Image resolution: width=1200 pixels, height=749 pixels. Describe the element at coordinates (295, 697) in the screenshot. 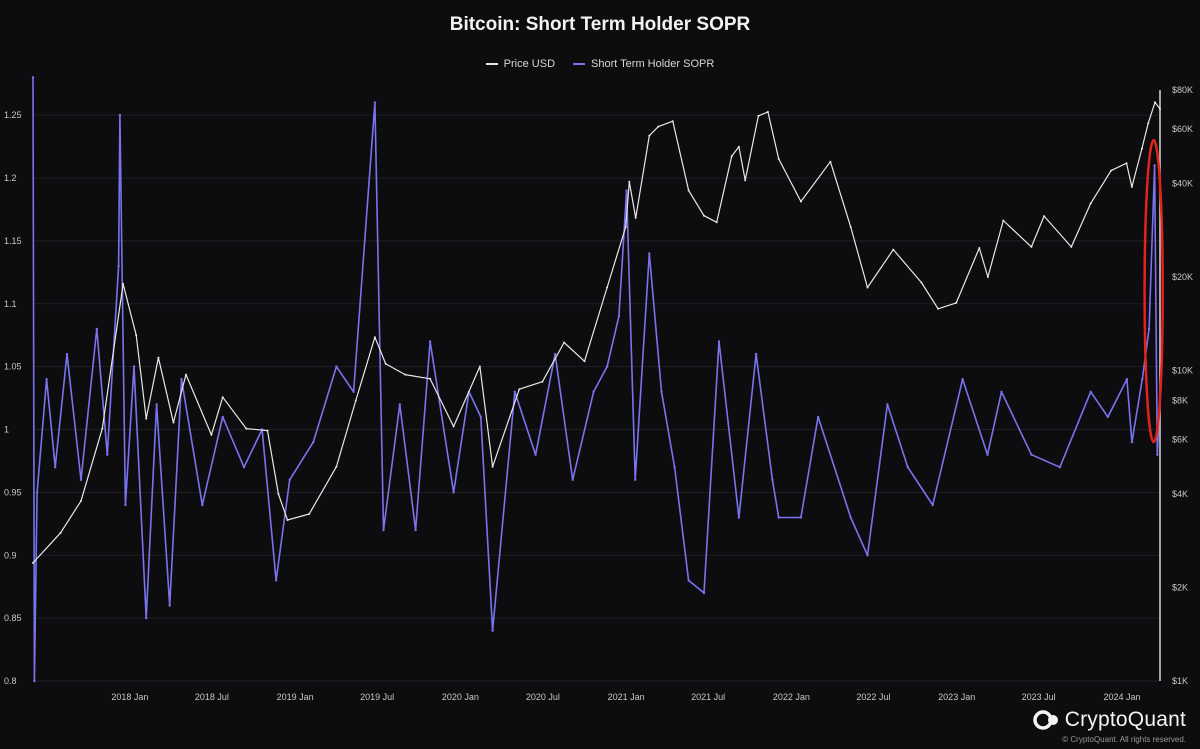

I see `x-tick-label: 2019 Jan` at that location.